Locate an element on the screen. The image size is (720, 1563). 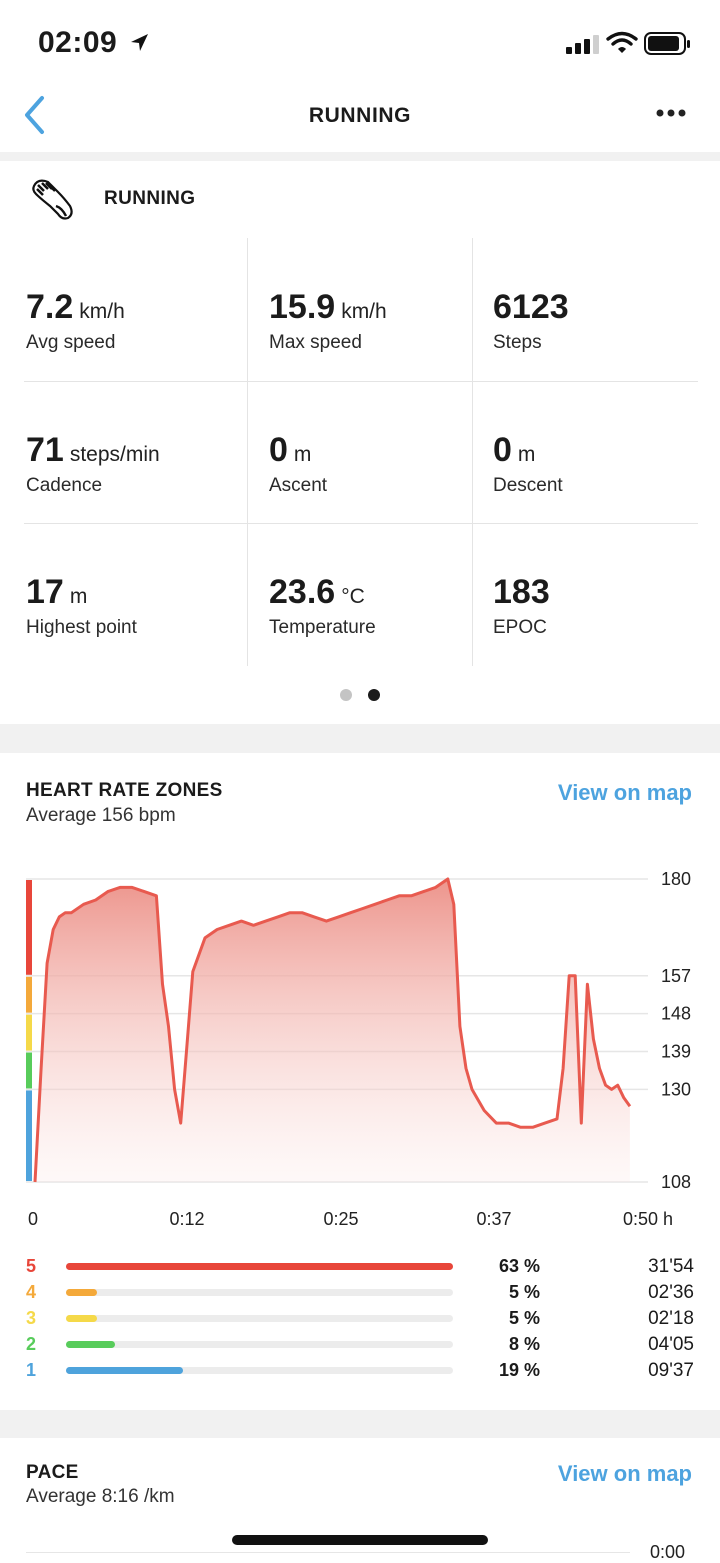
back-button is located at coordinates (38, 115).